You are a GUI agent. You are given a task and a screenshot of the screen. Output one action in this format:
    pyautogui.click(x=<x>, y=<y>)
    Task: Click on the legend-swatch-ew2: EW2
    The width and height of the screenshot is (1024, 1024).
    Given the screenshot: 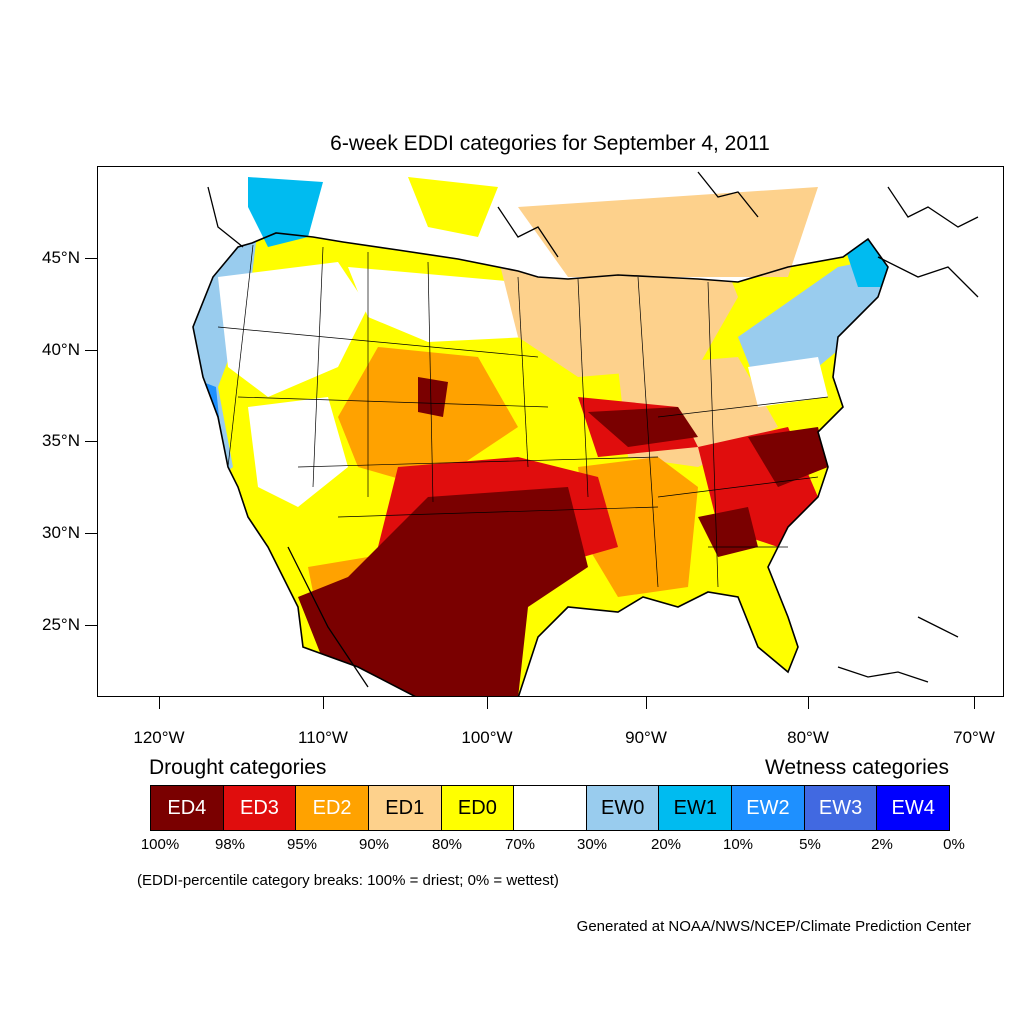 What is the action you would take?
    pyautogui.click(x=768, y=808)
    